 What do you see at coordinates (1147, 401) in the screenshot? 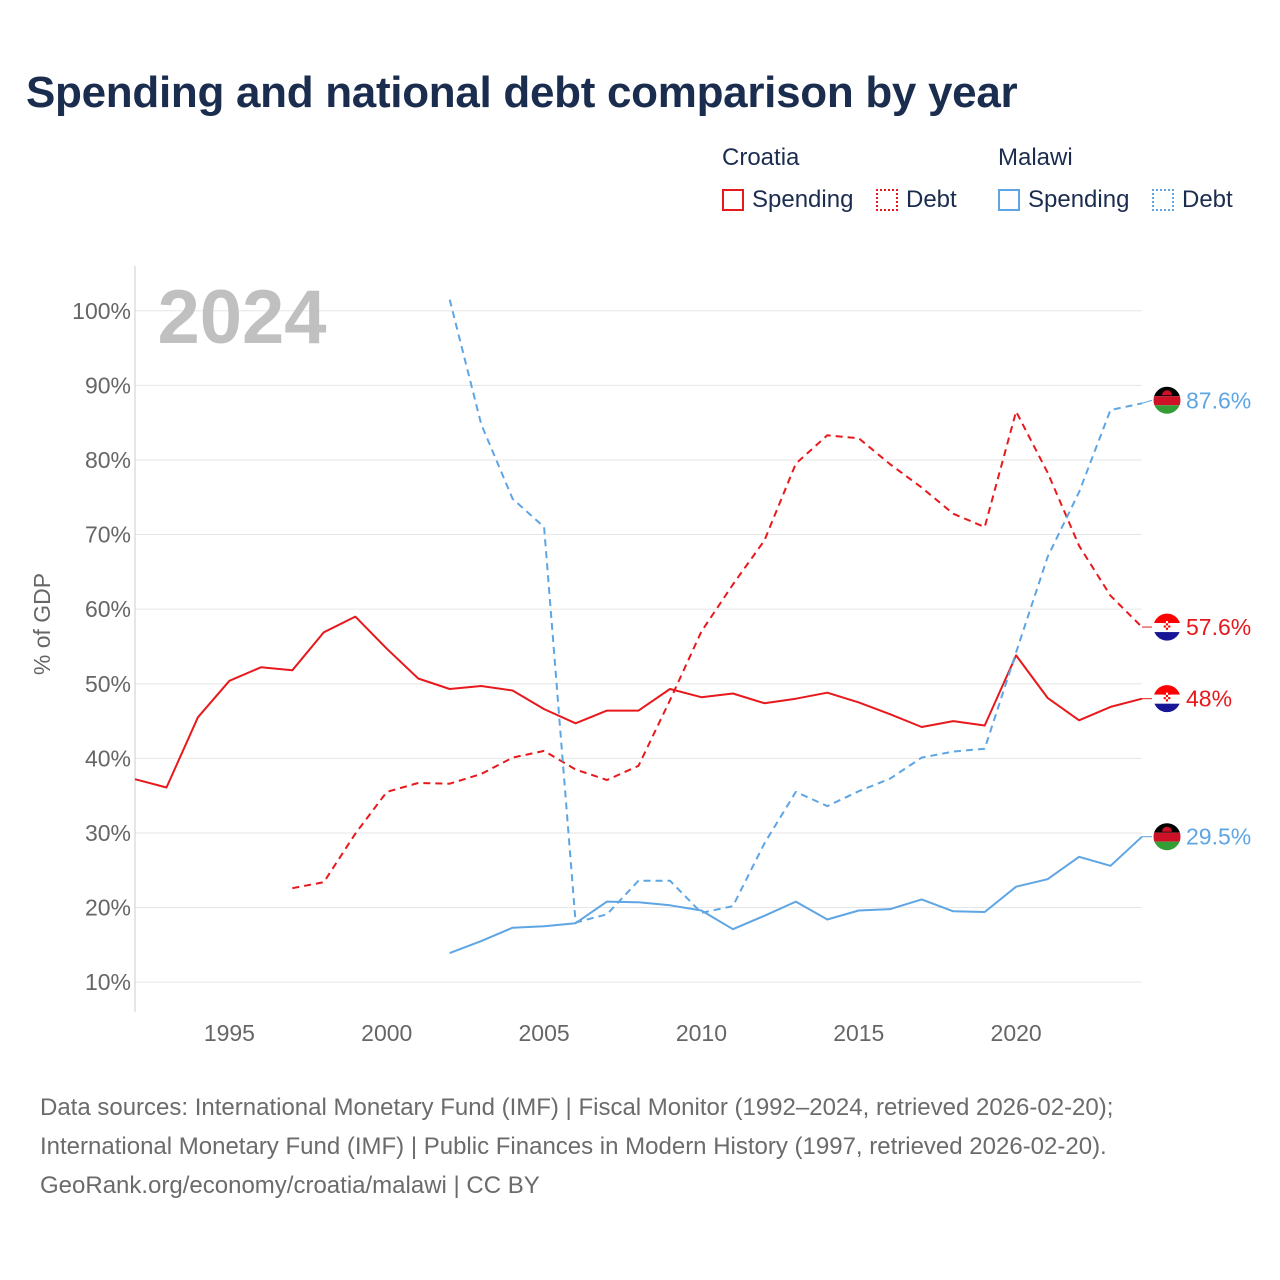
I see `end-connector` at bounding box center [1147, 401].